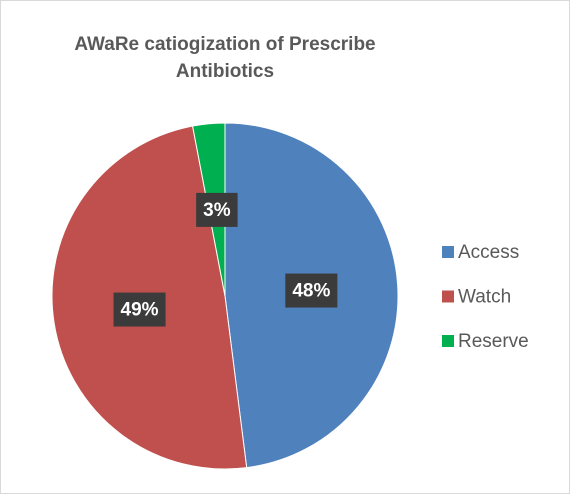 This screenshot has width=570, height=494. I want to click on legend-label: Access, so click(488, 252).